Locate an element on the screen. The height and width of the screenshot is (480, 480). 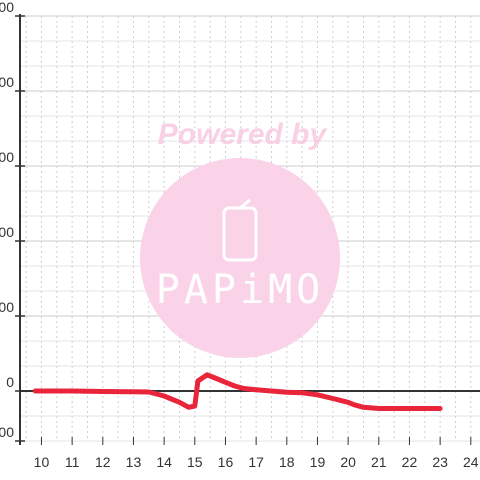
series is located at coordinates (237, 391).